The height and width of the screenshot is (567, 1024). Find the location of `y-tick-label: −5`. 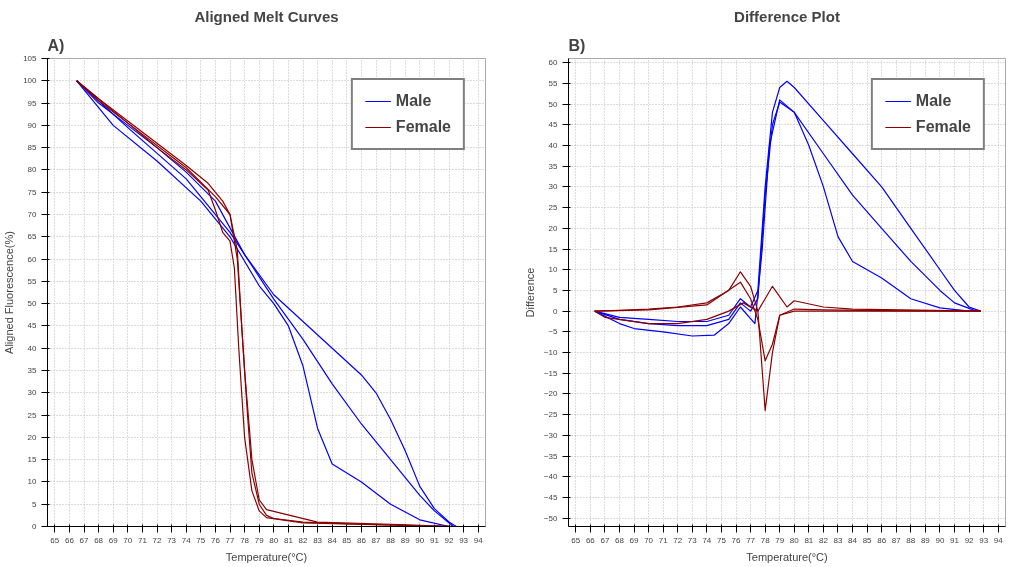

y-tick-label: −5 is located at coordinates (553, 332).